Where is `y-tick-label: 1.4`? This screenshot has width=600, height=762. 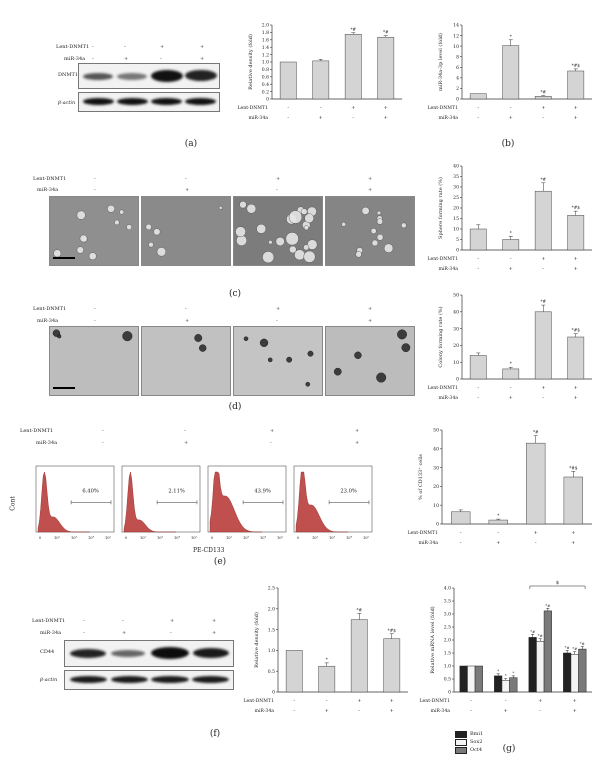
y-tick-label: 1.4 is located at coordinates (265, 48).